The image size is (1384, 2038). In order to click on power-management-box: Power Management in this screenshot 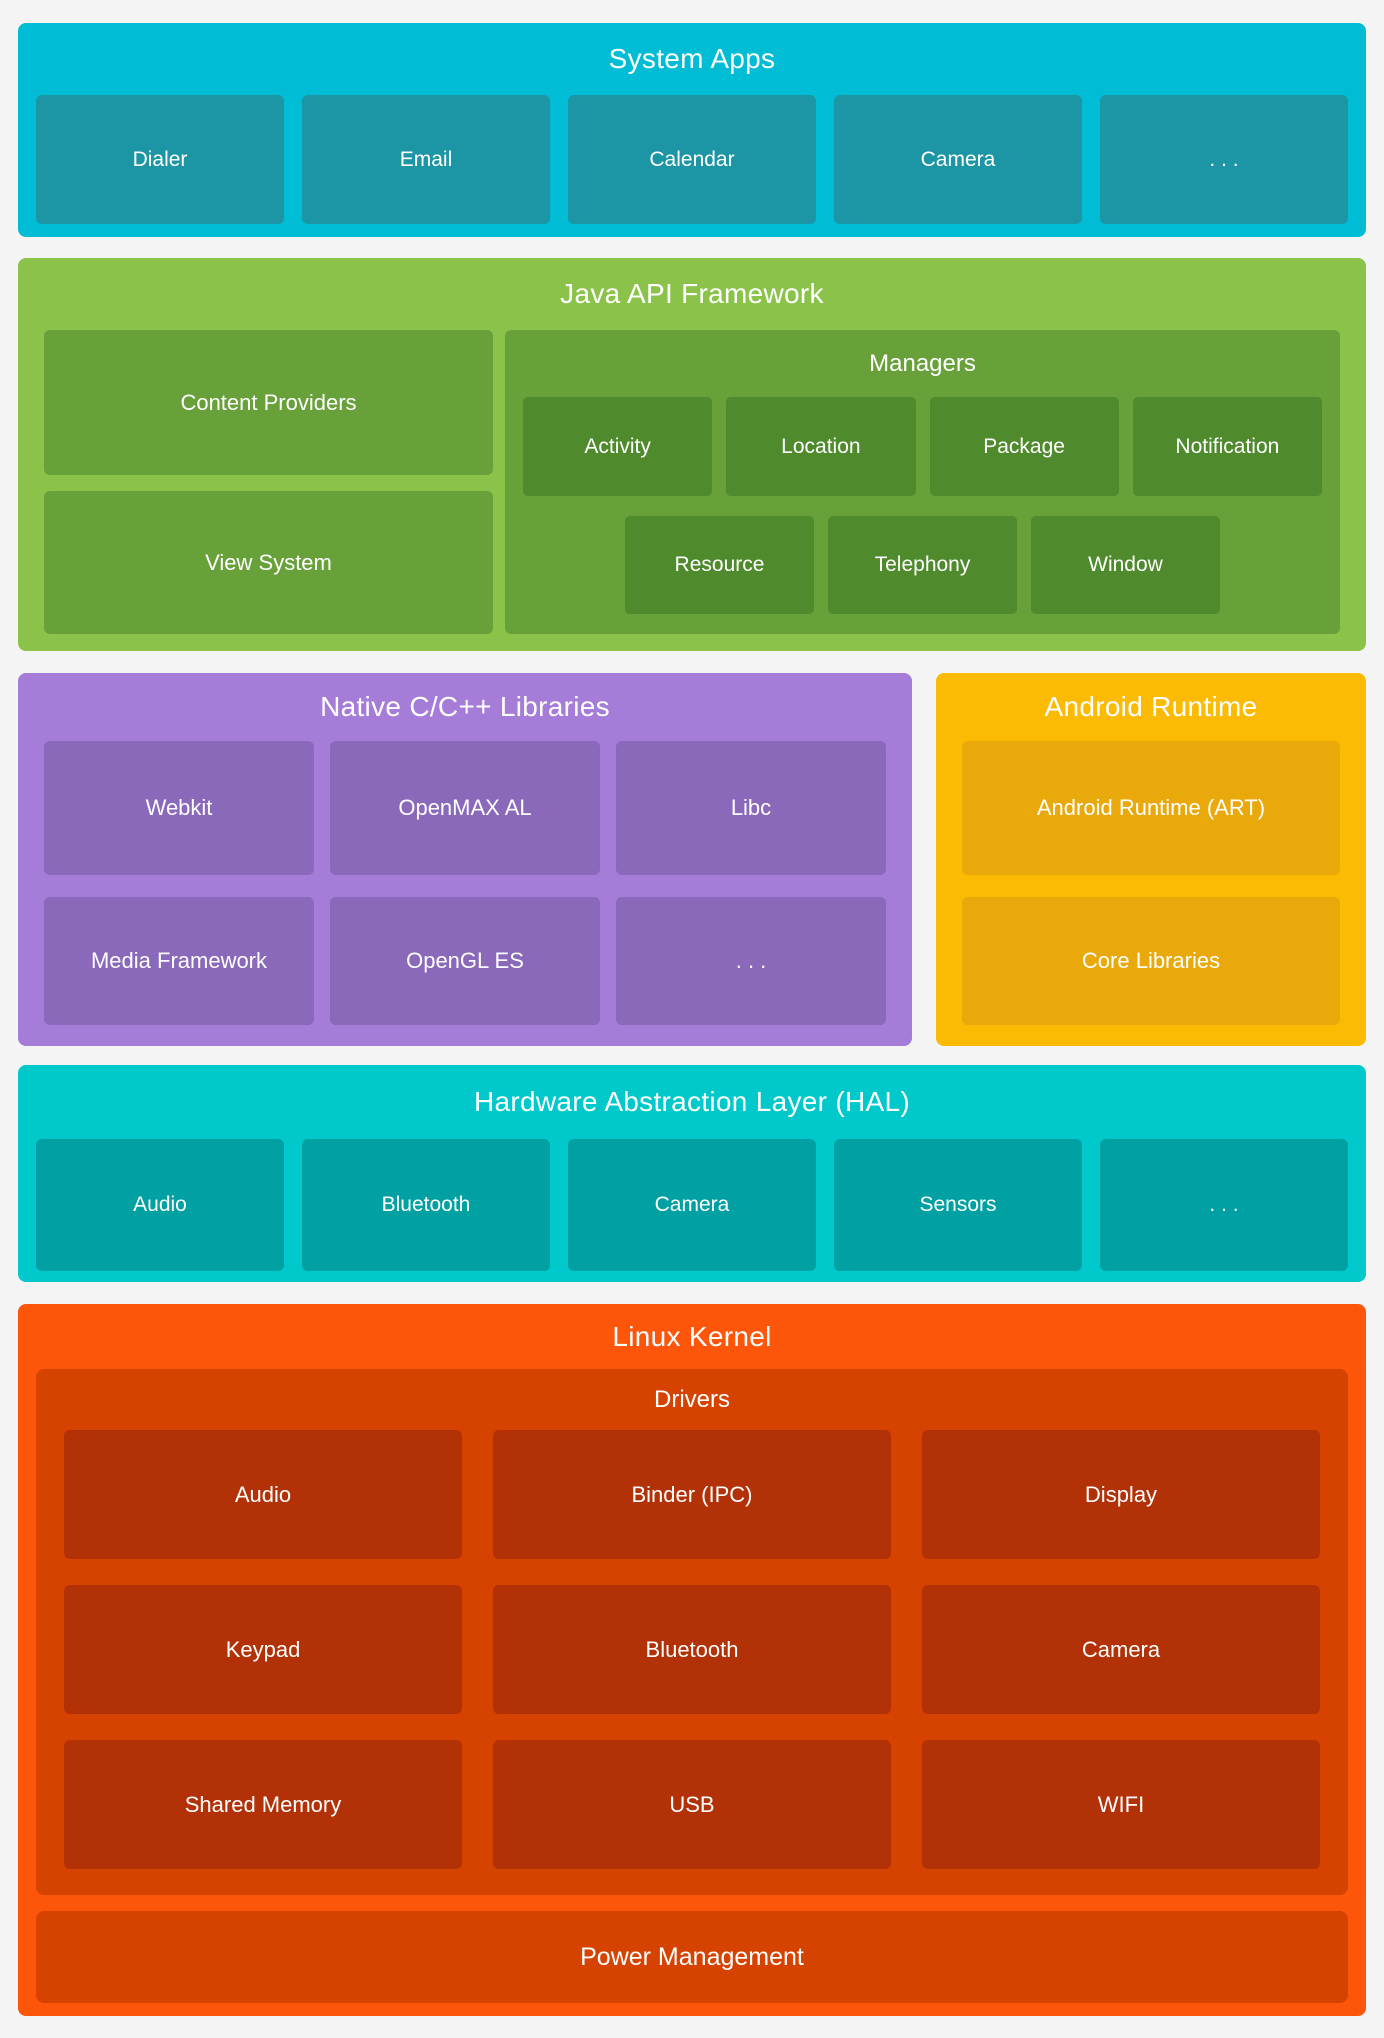, I will do `click(692, 1957)`.